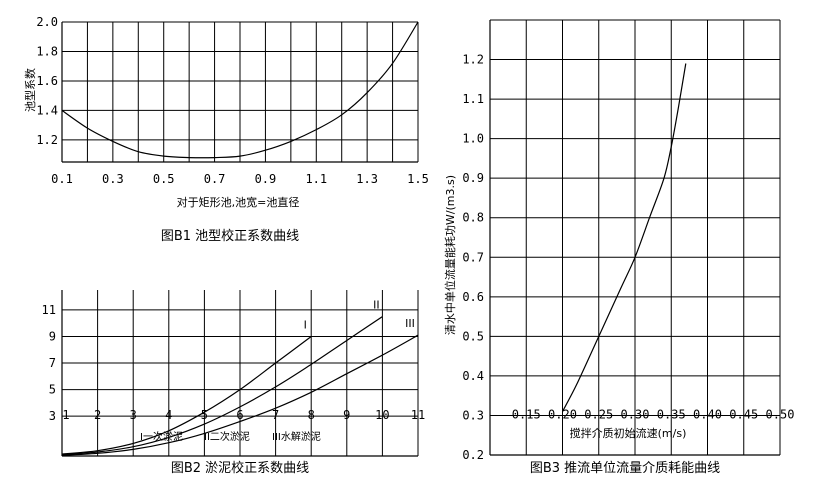 The image size is (820, 504). Describe the element at coordinates (30, 90) in the screenshot. I see `b1-y-axis-label: 池型系数` at that location.